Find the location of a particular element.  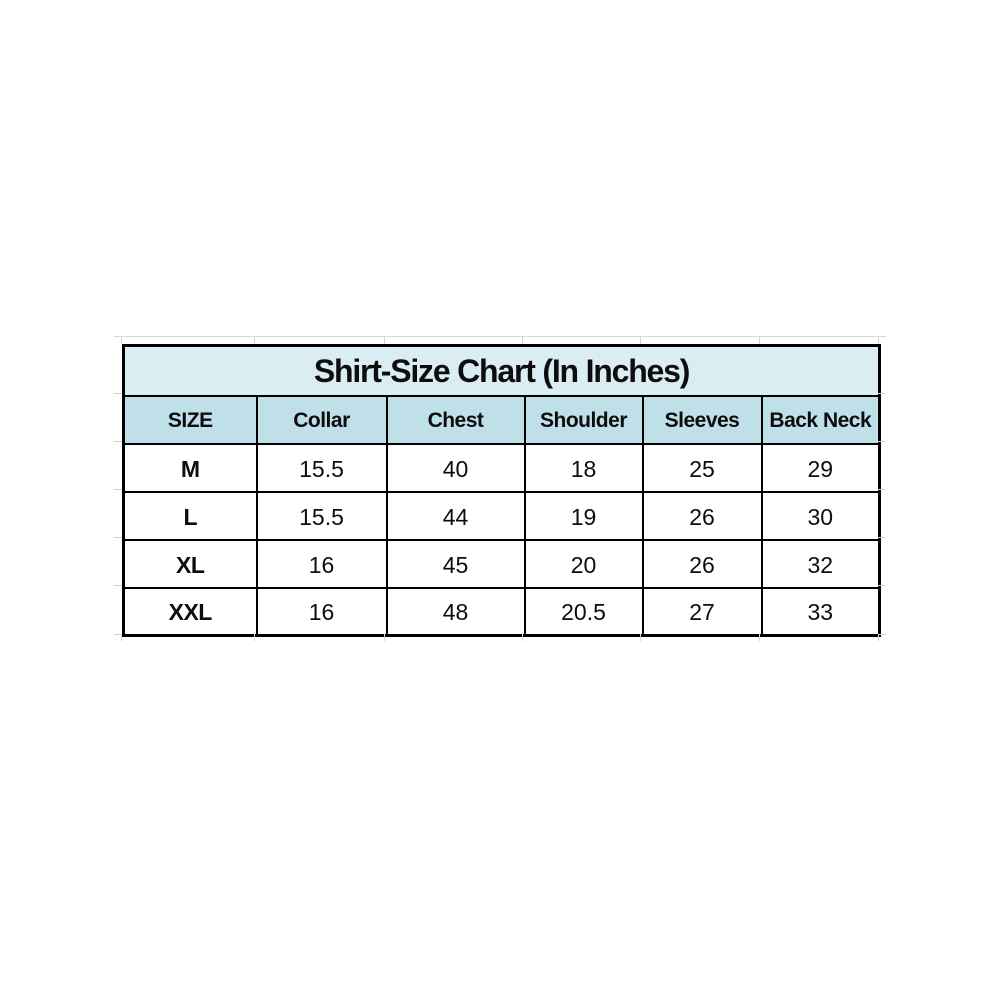

cell-back-neck: 30 is located at coordinates (820, 515).